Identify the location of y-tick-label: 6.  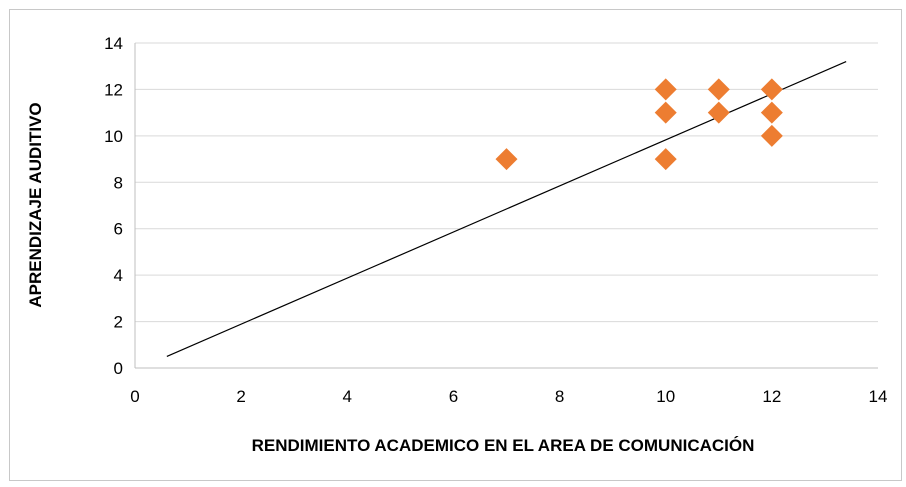
(118, 229).